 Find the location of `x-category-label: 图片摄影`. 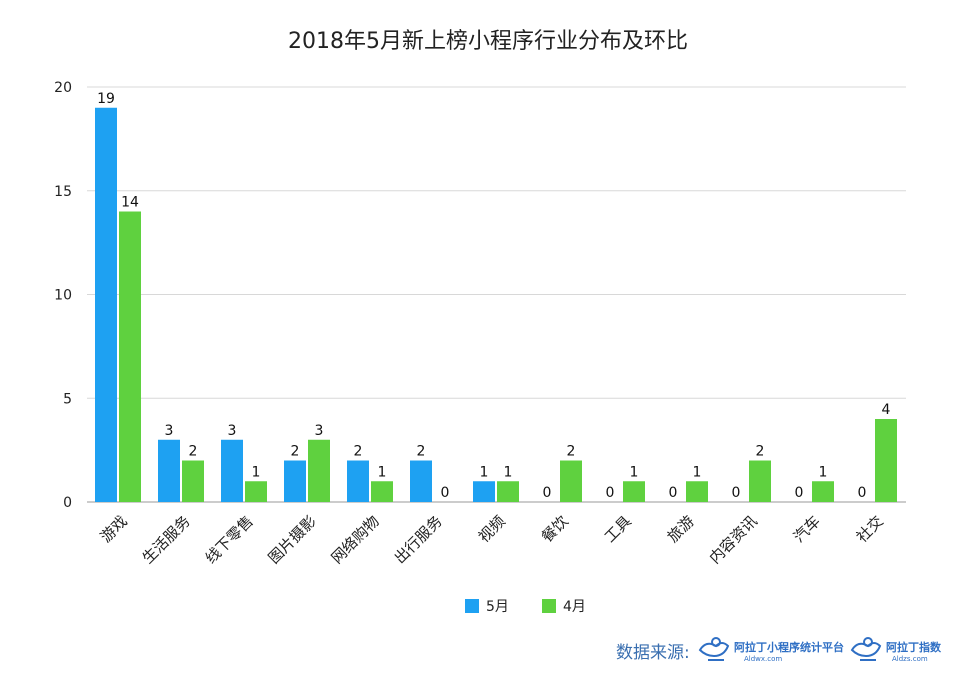

x-category-label: 图片摄影 is located at coordinates (292, 539).